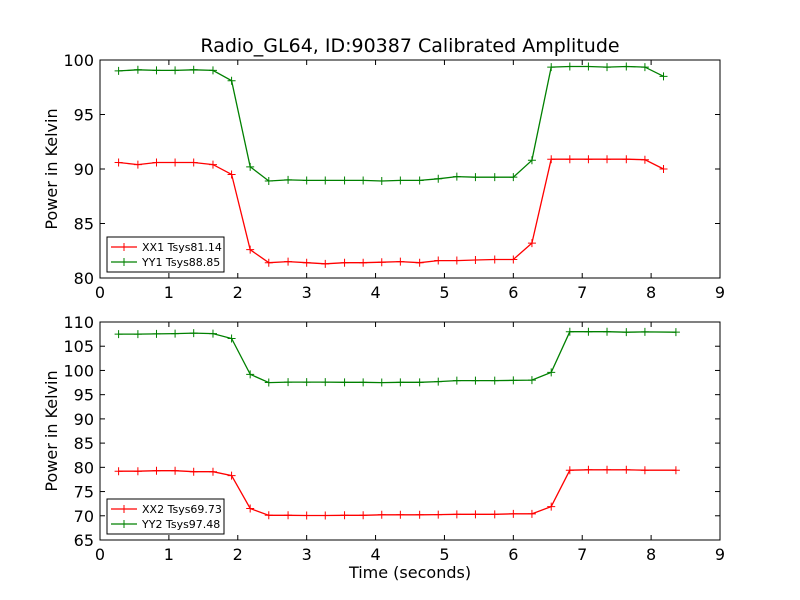 The width and height of the screenshot is (800, 600). Describe the element at coordinates (78, 60) in the screenshot. I see `y-tick-label: 100` at that location.